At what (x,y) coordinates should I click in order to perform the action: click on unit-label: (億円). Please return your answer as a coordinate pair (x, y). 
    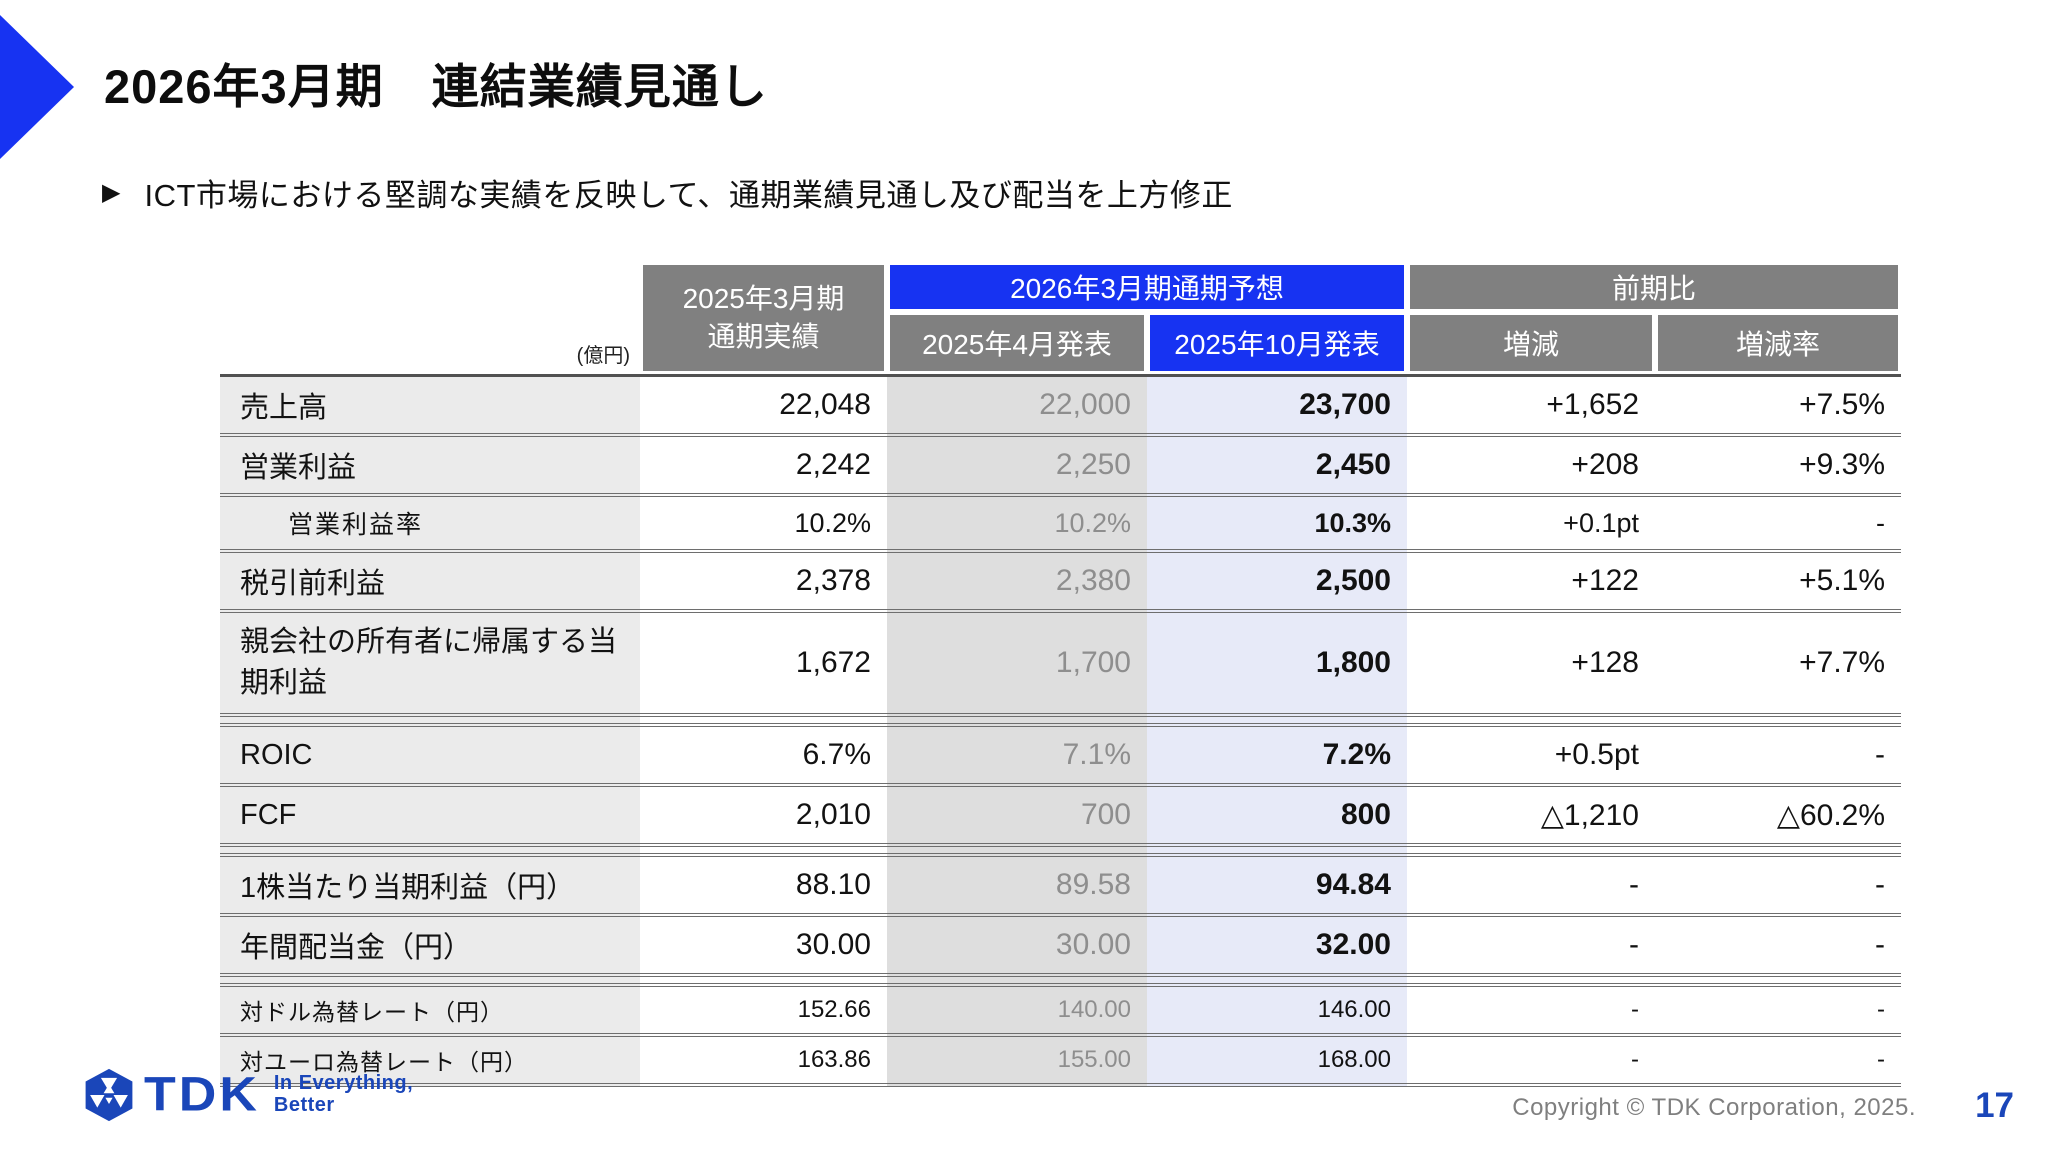
    Looking at the image, I should click on (430, 318).